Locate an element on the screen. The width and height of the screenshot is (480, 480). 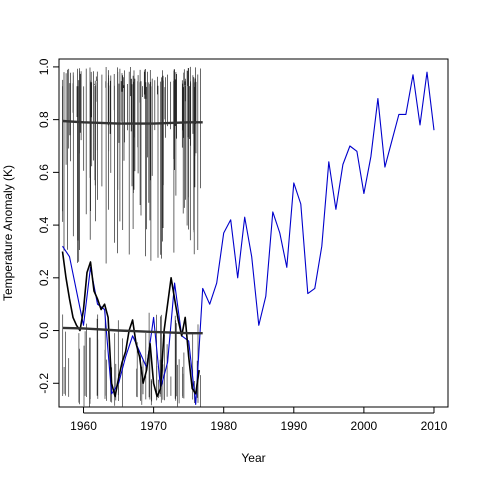
y-tick-label: 0.4 is located at coordinates (44, 224).